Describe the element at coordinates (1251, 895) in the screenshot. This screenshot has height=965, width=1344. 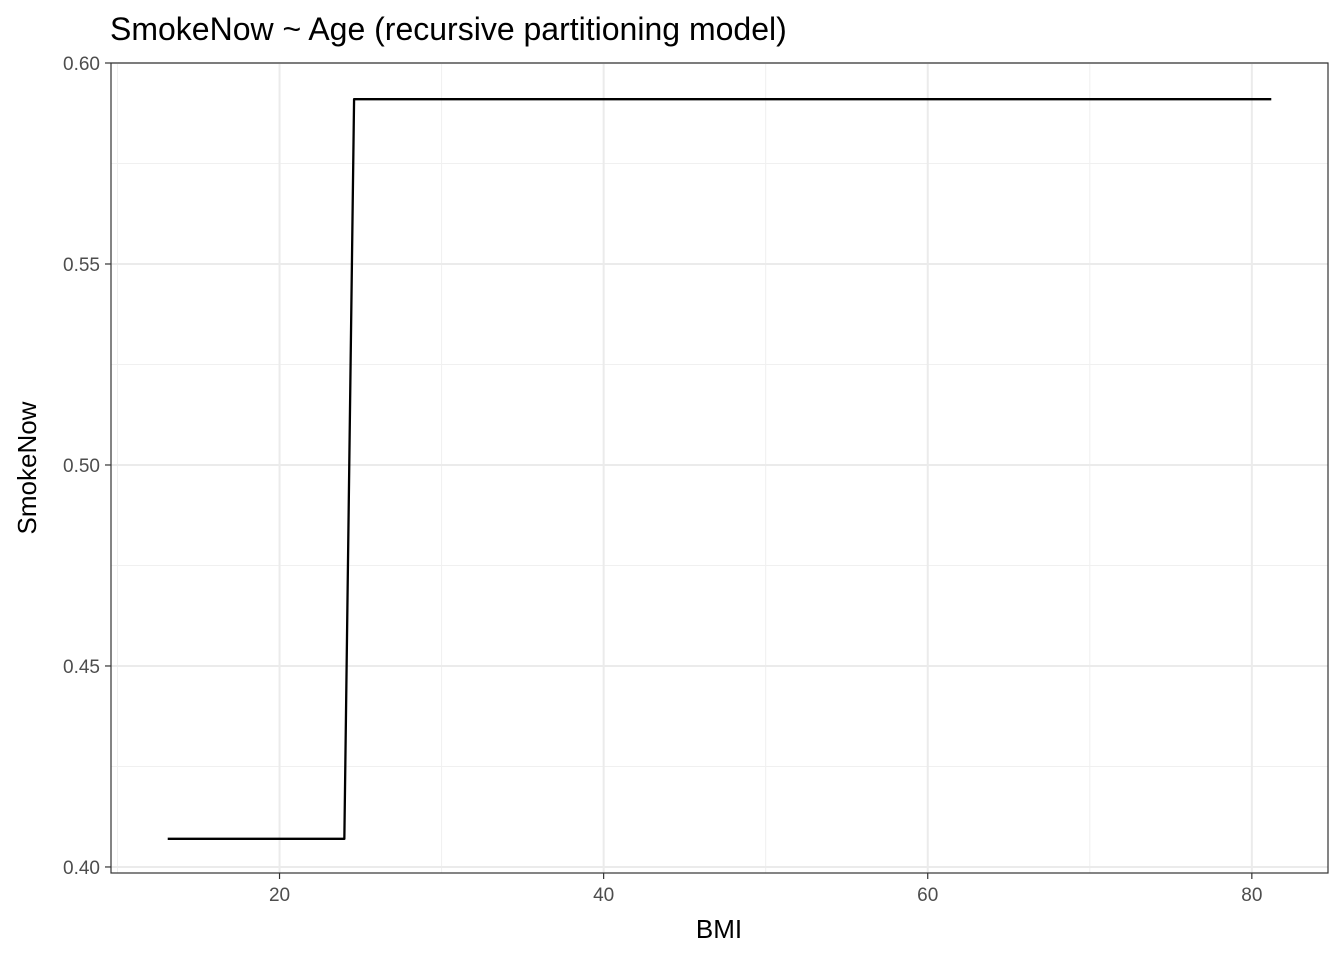
I see `x-tick-label: 80` at that location.